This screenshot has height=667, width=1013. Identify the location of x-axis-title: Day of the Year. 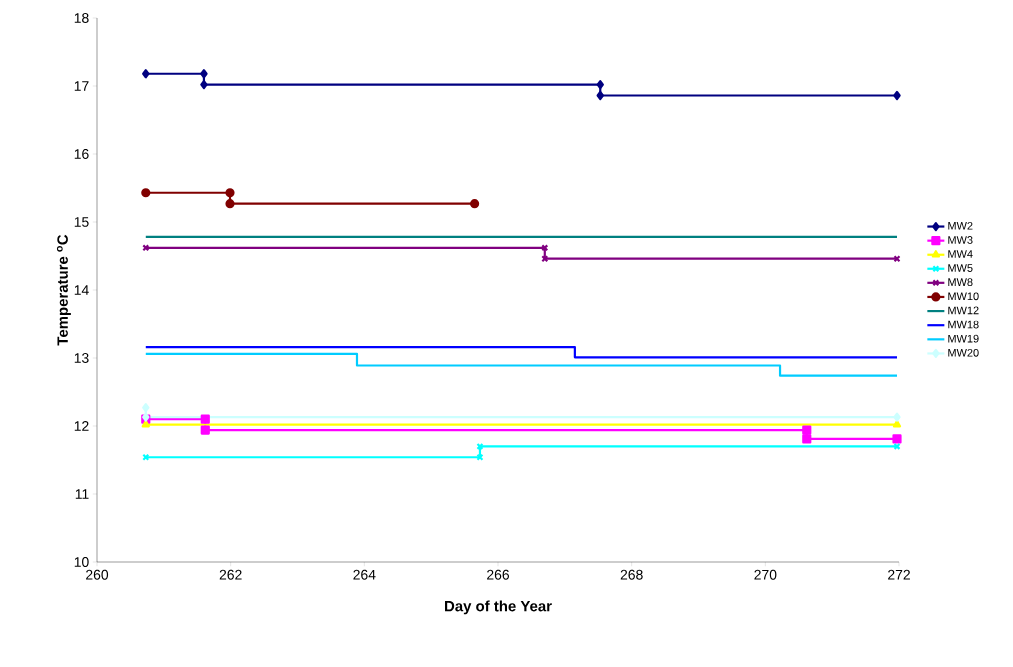
(498, 607).